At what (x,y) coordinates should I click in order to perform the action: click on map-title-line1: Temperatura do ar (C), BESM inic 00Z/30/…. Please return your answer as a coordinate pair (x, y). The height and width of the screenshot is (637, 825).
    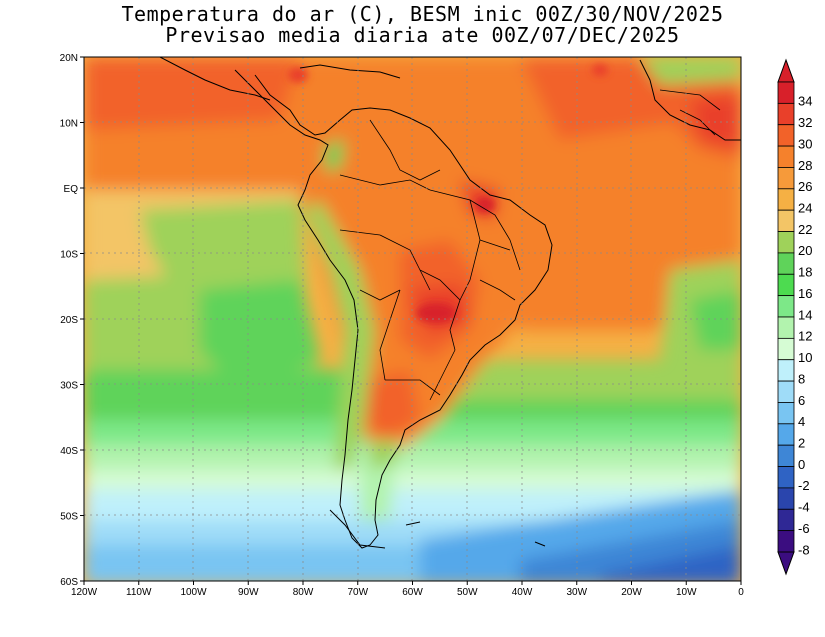
    Looking at the image, I should click on (422, 14).